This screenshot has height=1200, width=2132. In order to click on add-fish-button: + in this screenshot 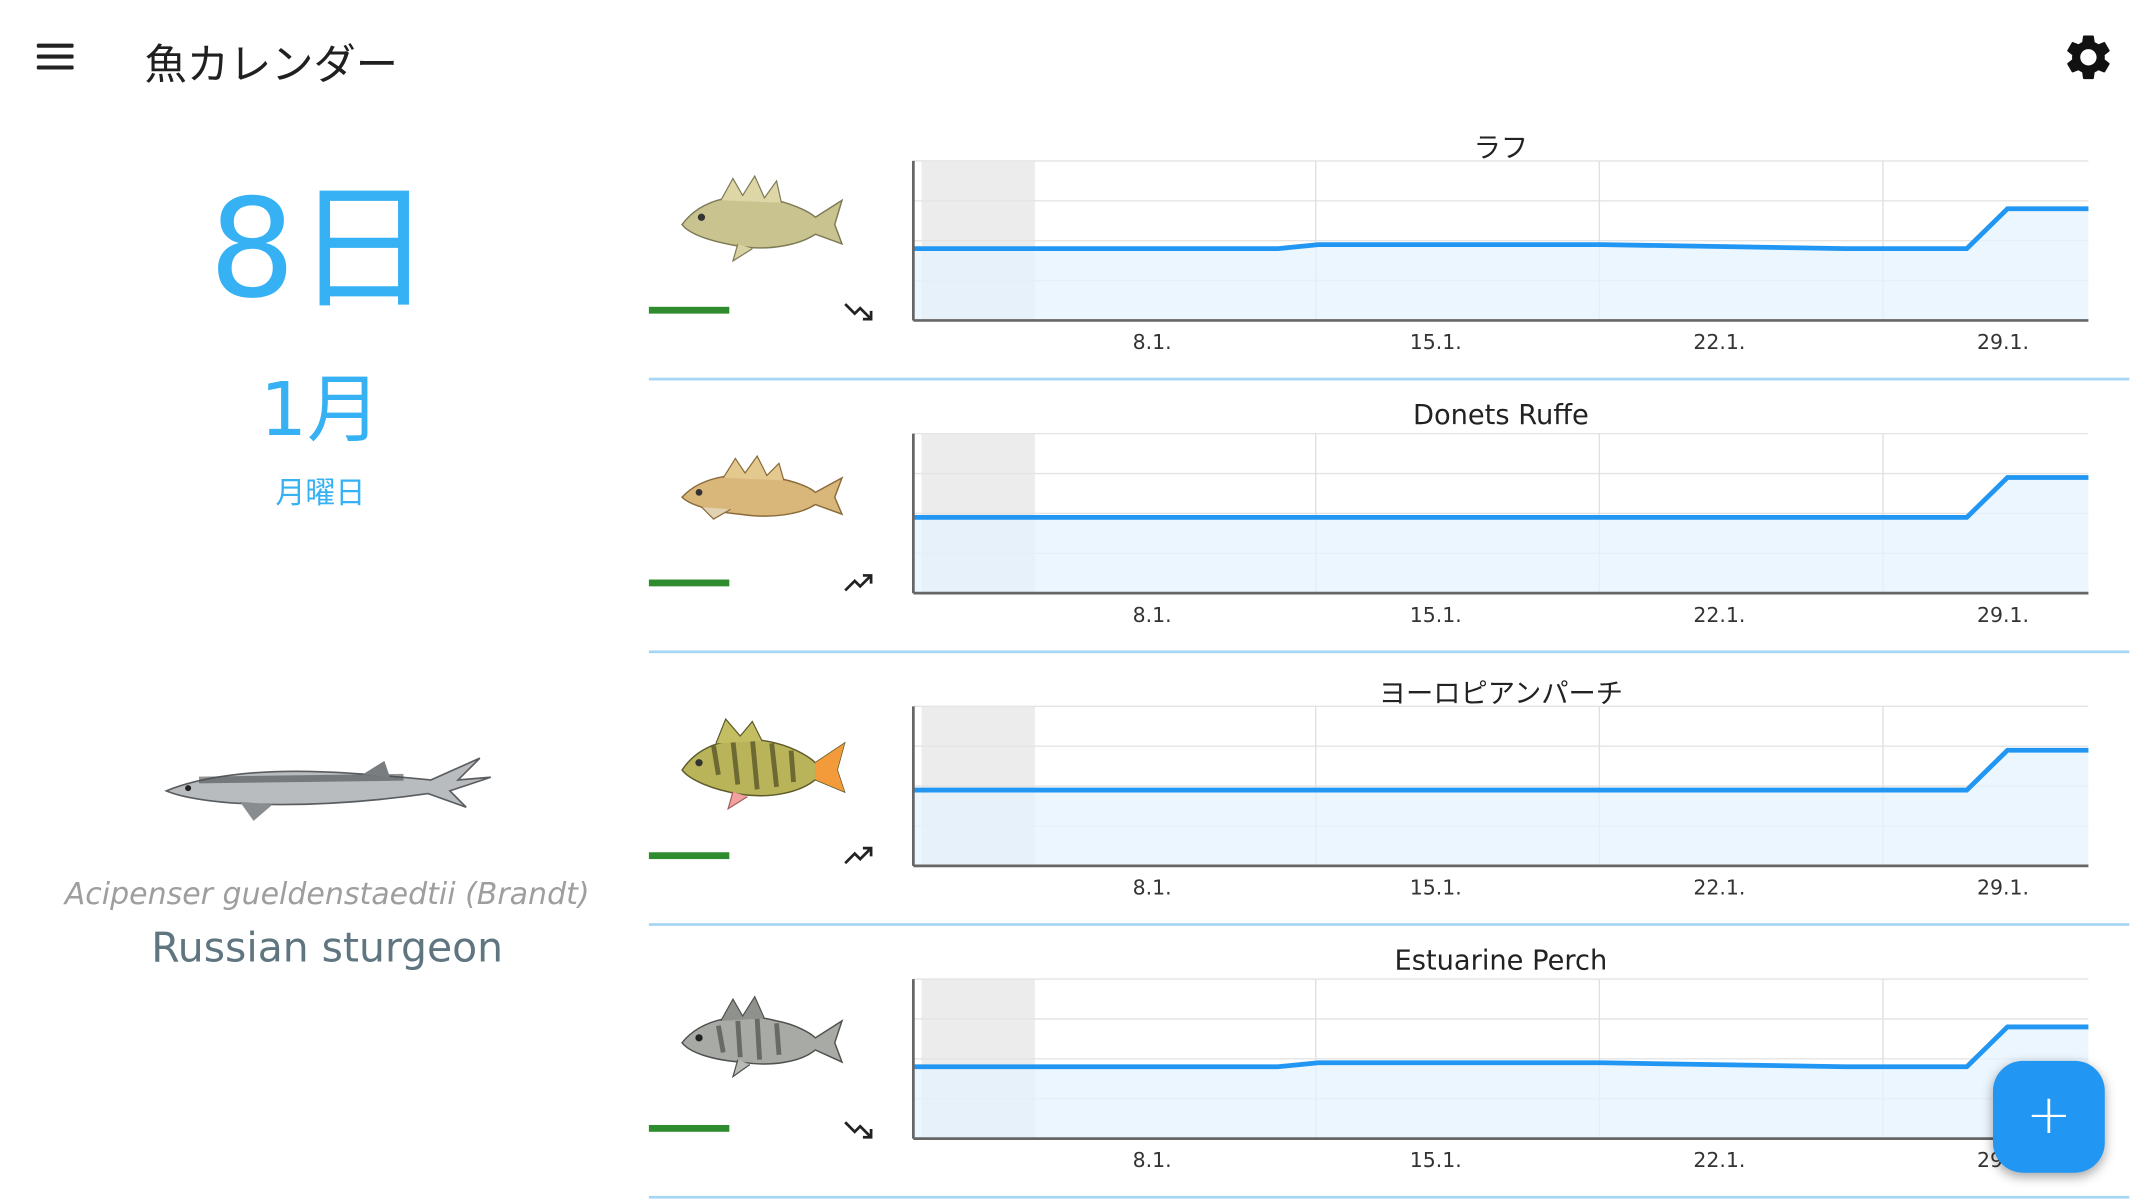, I will do `click(2048, 1116)`.